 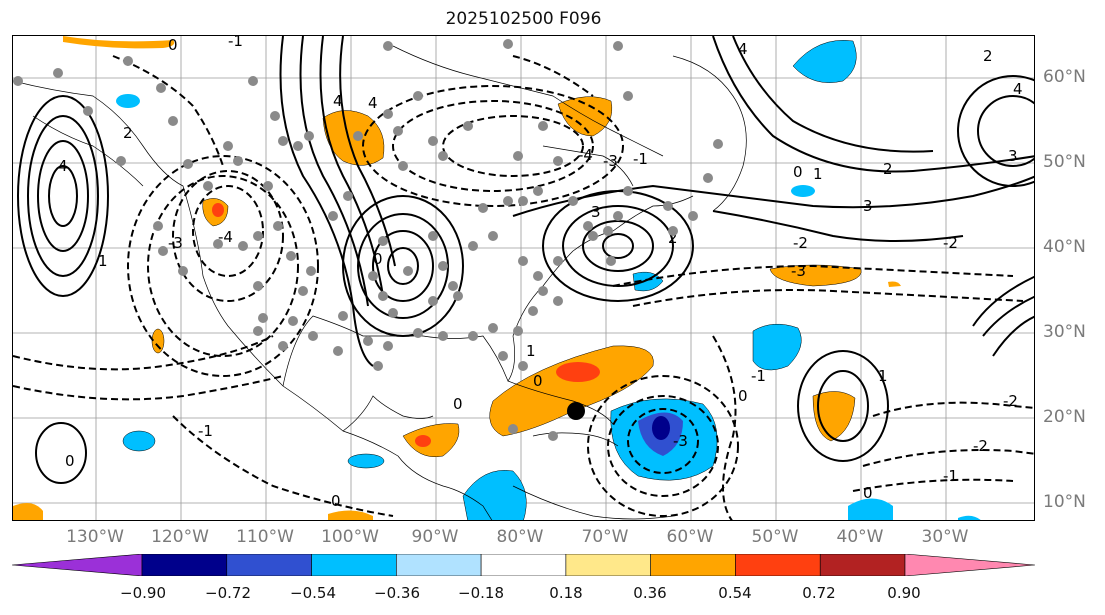 What do you see at coordinates (775, 537) in the screenshot?
I see `lon-label: 50°W` at bounding box center [775, 537].